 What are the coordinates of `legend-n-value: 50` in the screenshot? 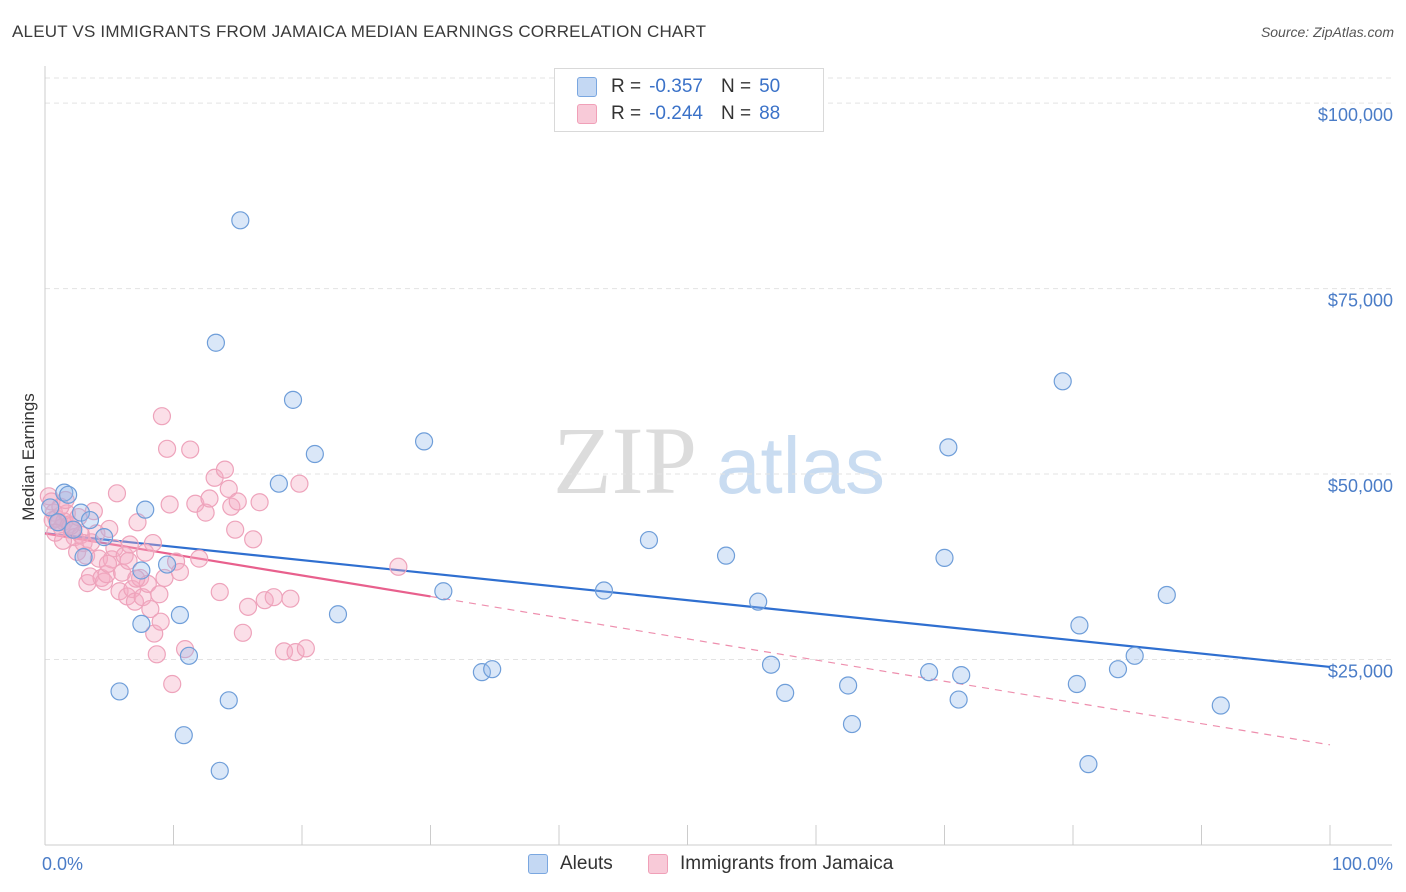 It's located at (770, 86).